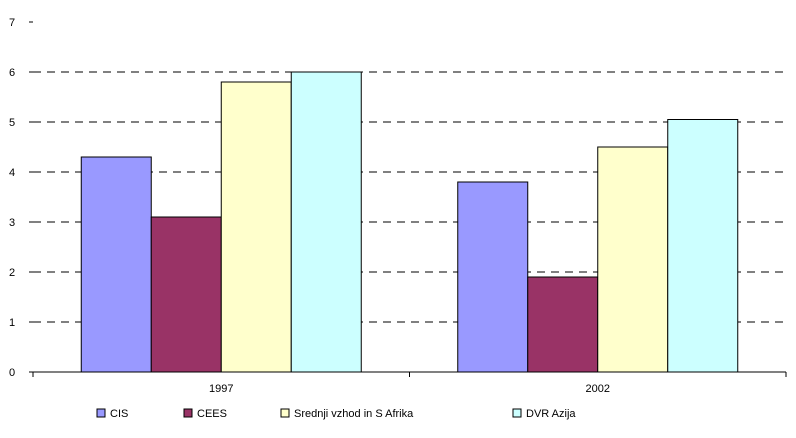  Describe the element at coordinates (12, 198) in the screenshot. I see `y-axis-ticks: 0 1 2 3 4 5 6 7` at that location.